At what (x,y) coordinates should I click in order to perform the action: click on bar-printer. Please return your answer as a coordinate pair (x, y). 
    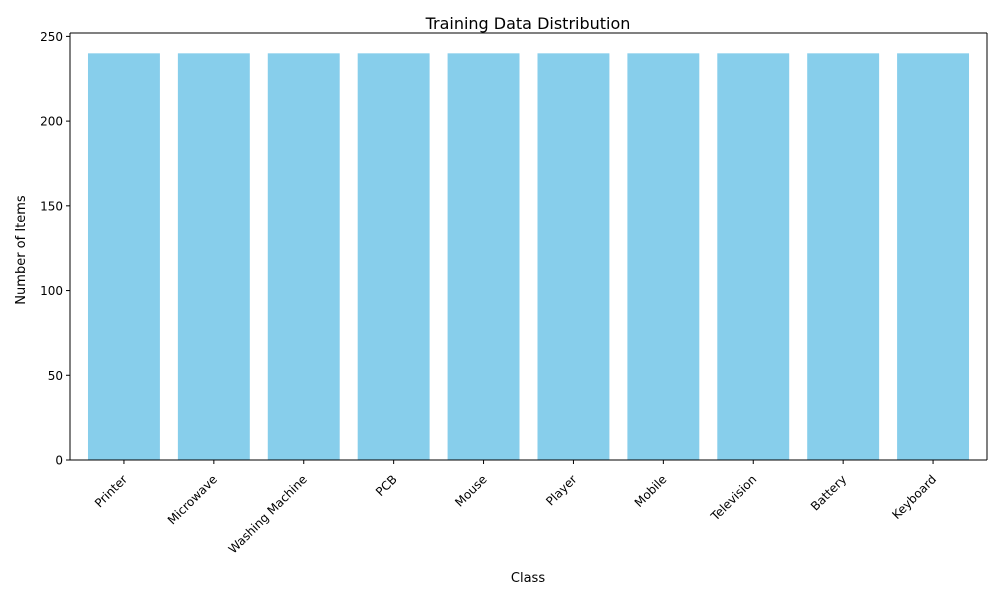
    Looking at the image, I should click on (123, 256).